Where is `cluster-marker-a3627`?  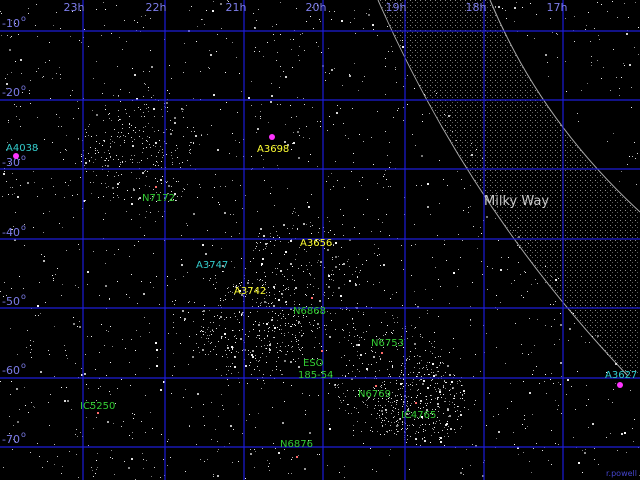
cluster-marker-a3627 is located at coordinates (620, 385).